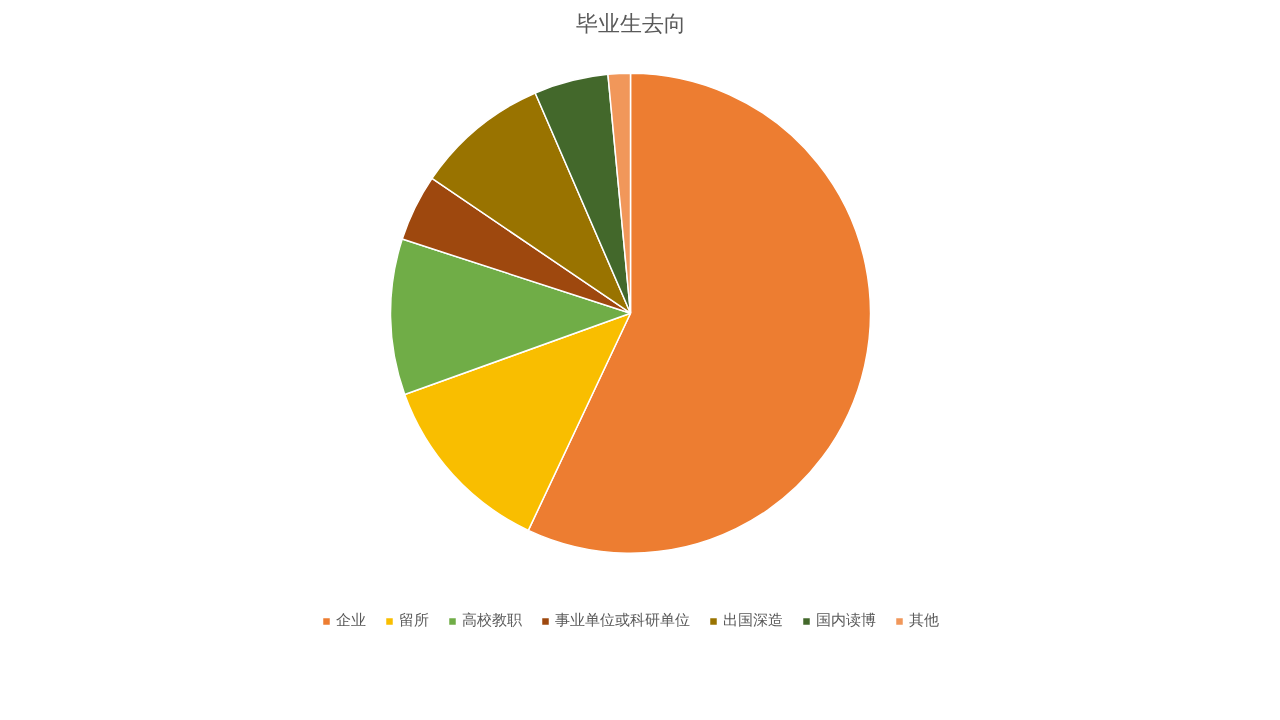 This screenshot has width=1280, height=720. What do you see at coordinates (846, 620) in the screenshot?
I see `legend-label: 国内读博` at bounding box center [846, 620].